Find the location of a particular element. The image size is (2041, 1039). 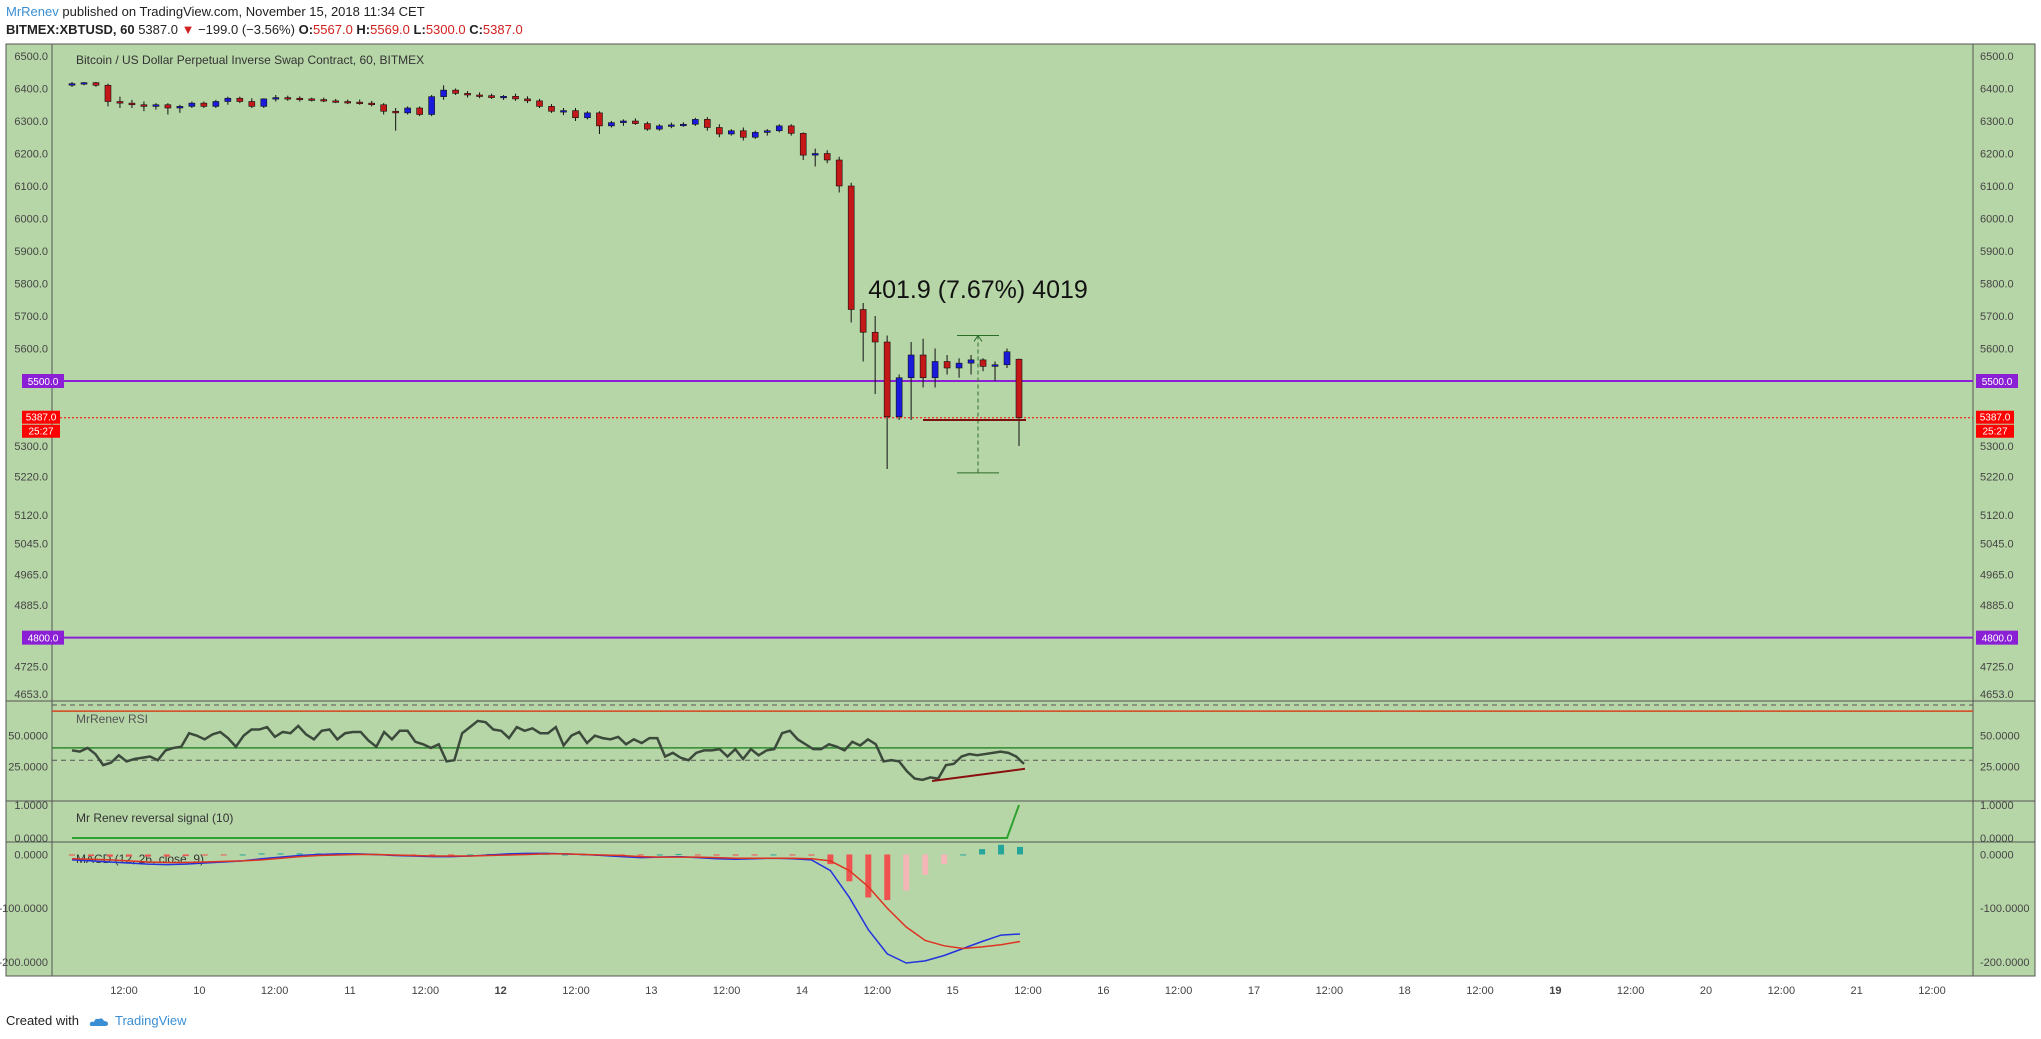

time-tick-label: 21 is located at coordinates (1857, 991).